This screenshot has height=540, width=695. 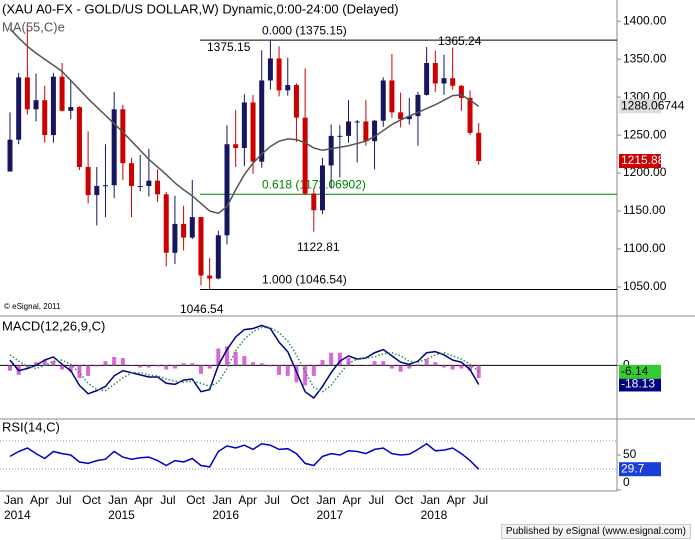 What do you see at coordinates (645, 286) in the screenshot?
I see `y-tick-label: 1050.00` at bounding box center [645, 286].